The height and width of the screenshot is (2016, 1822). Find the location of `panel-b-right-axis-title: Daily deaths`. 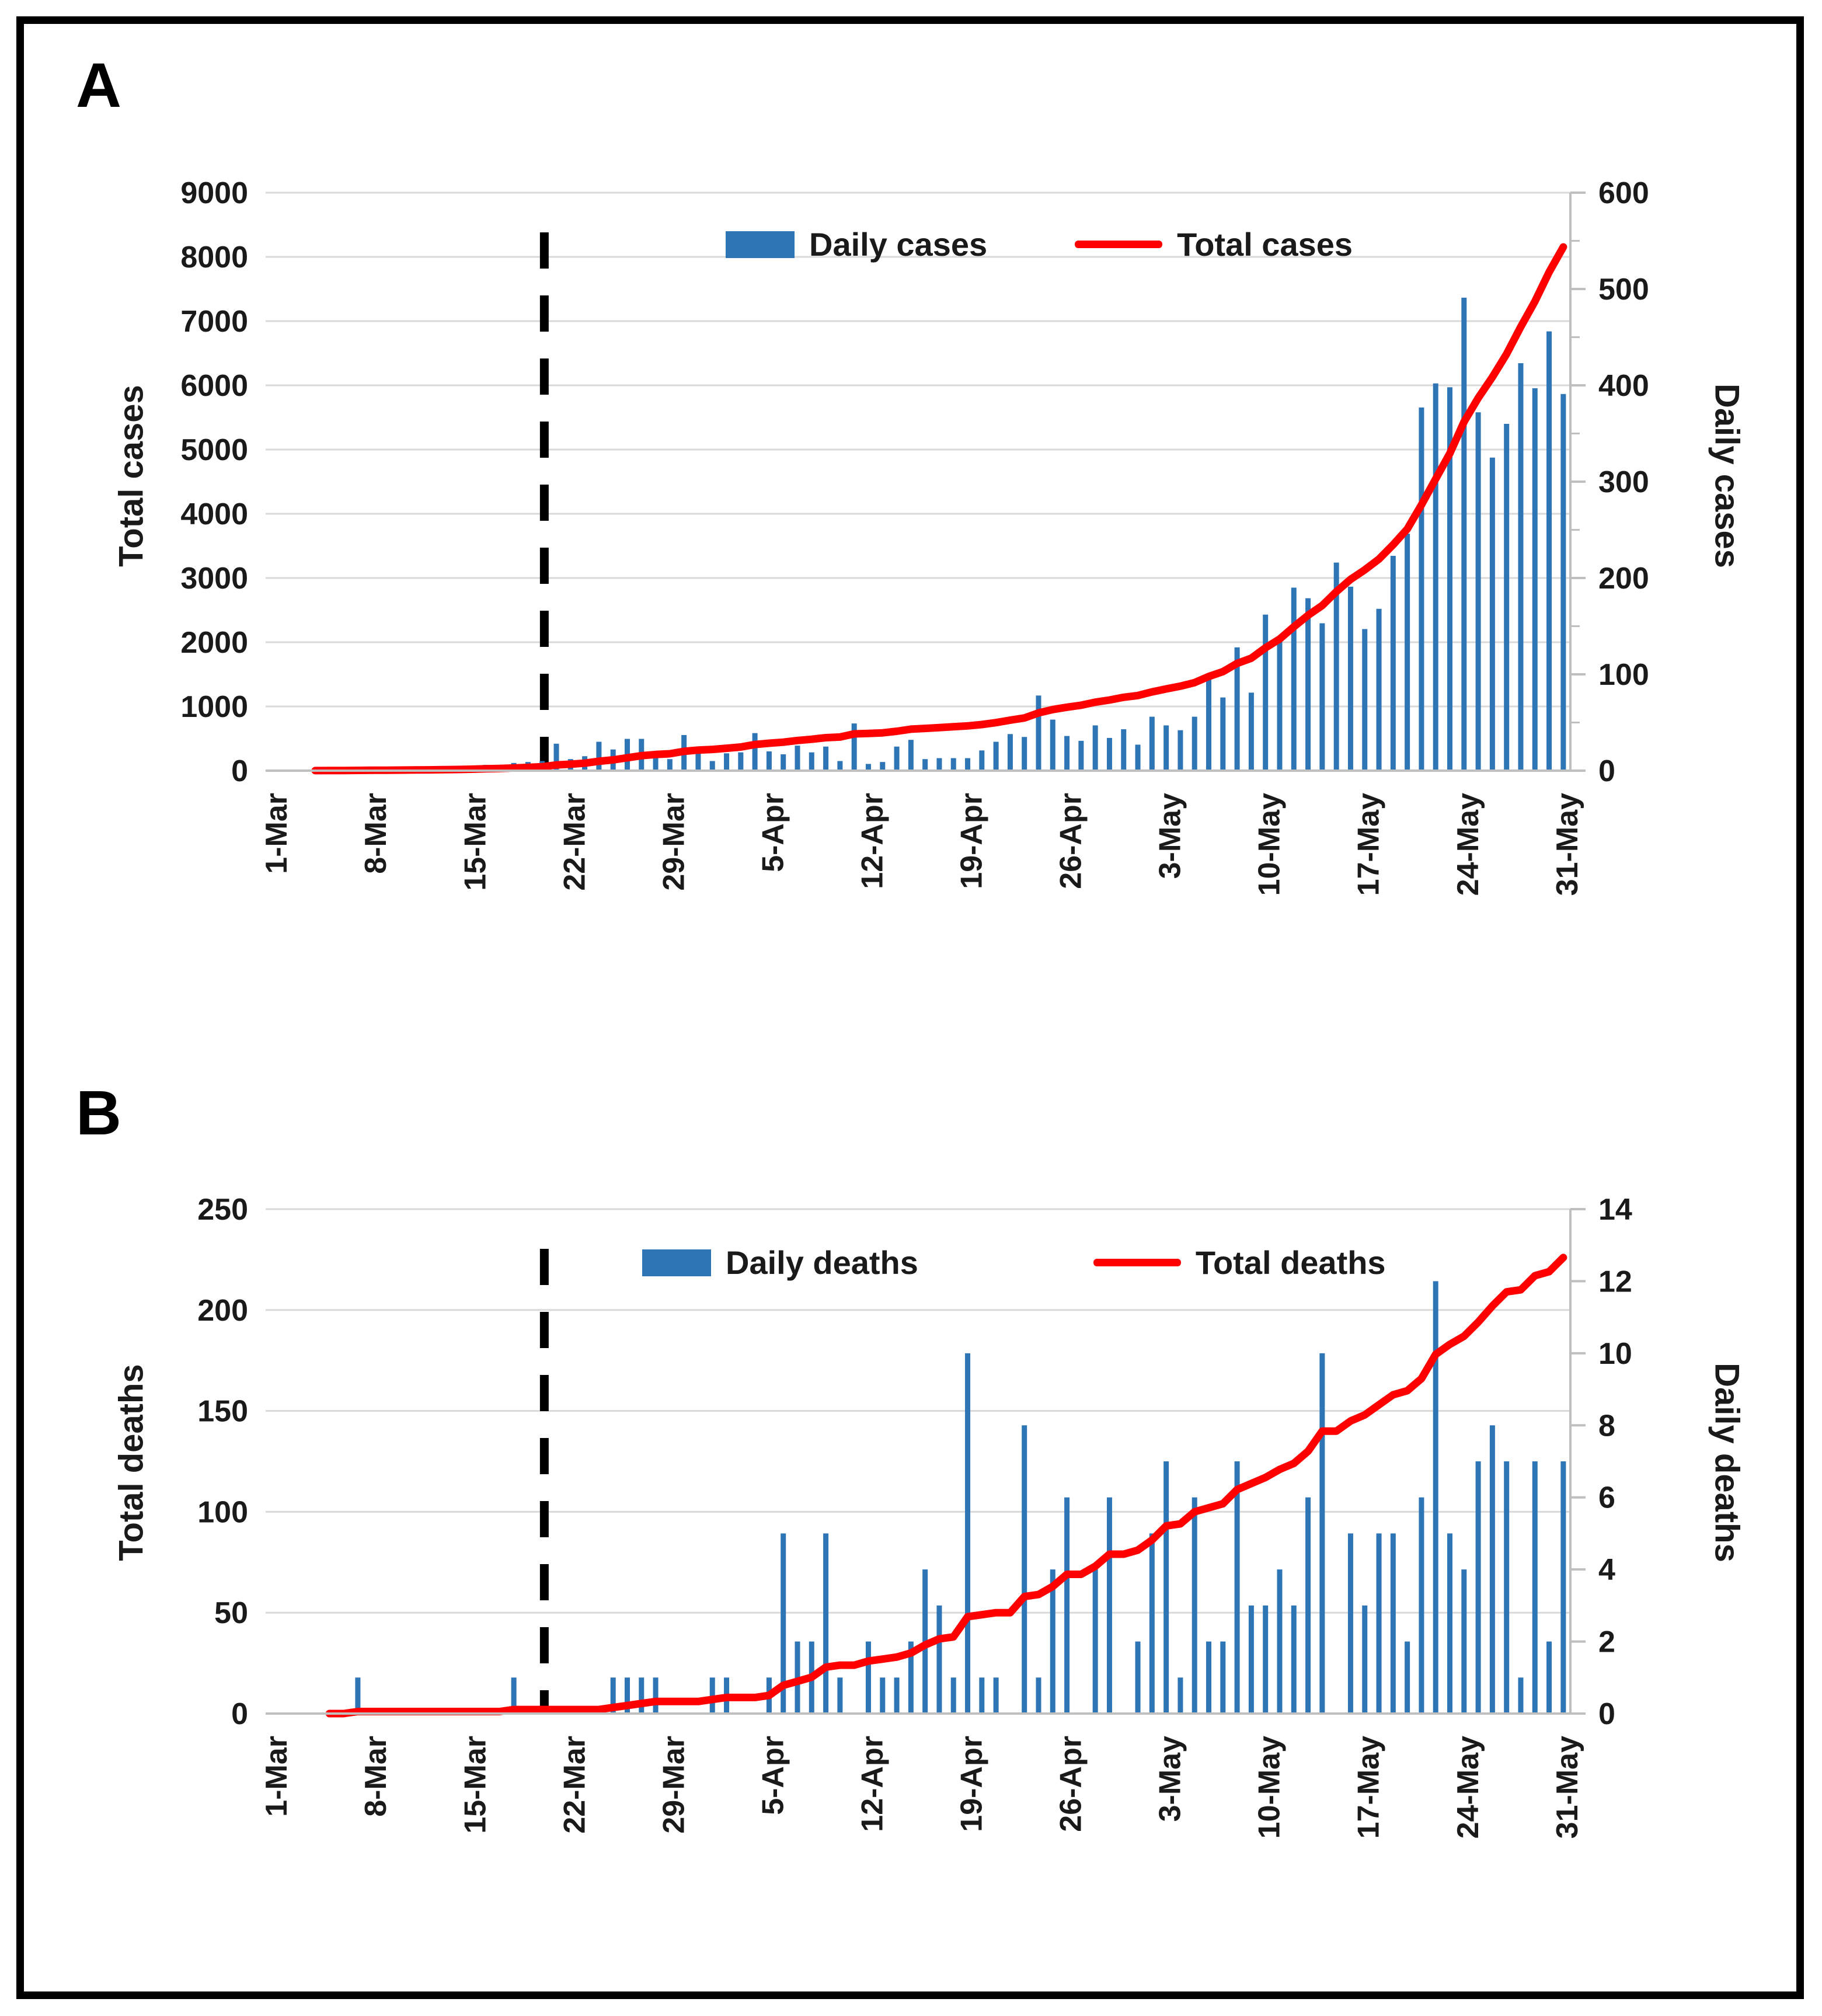

panel-b-right-axis-title: Daily deaths is located at coordinates (1727, 1462).